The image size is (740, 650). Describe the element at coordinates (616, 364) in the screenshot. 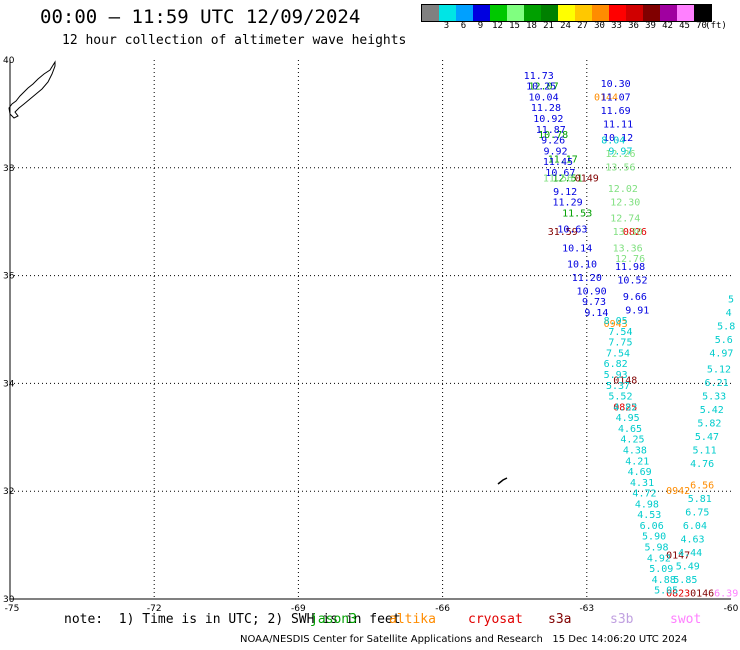

I see `wave-height-label: 6.82` at that location.